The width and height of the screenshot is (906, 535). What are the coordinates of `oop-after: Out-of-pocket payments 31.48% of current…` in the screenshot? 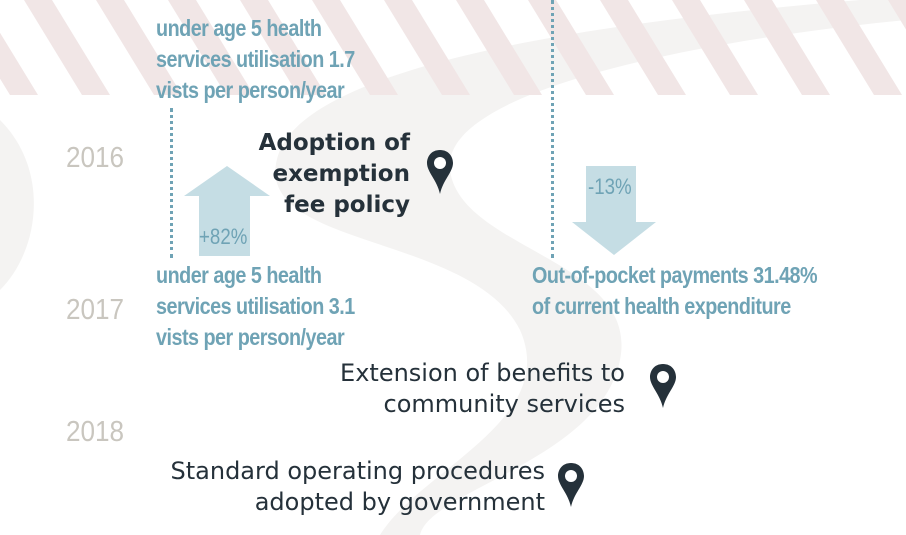 It's located at (675, 291).